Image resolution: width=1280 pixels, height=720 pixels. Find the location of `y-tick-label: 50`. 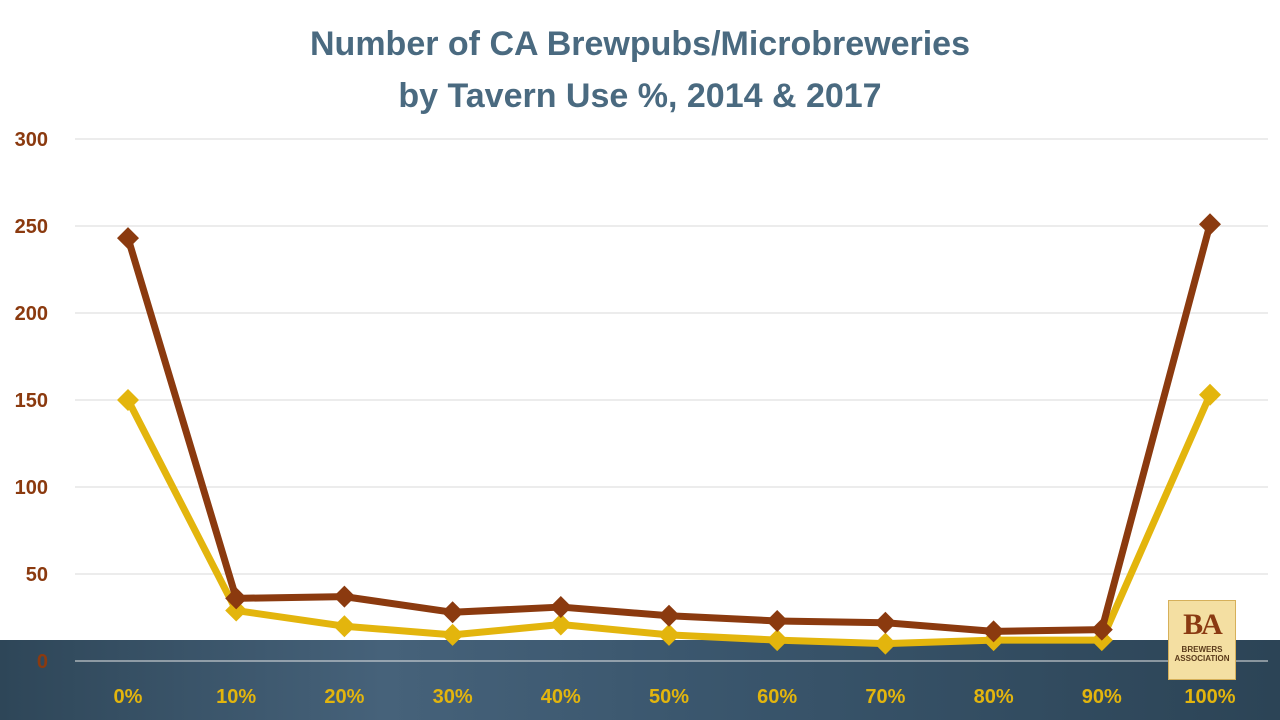

y-tick-label: 50 is located at coordinates (37, 575).